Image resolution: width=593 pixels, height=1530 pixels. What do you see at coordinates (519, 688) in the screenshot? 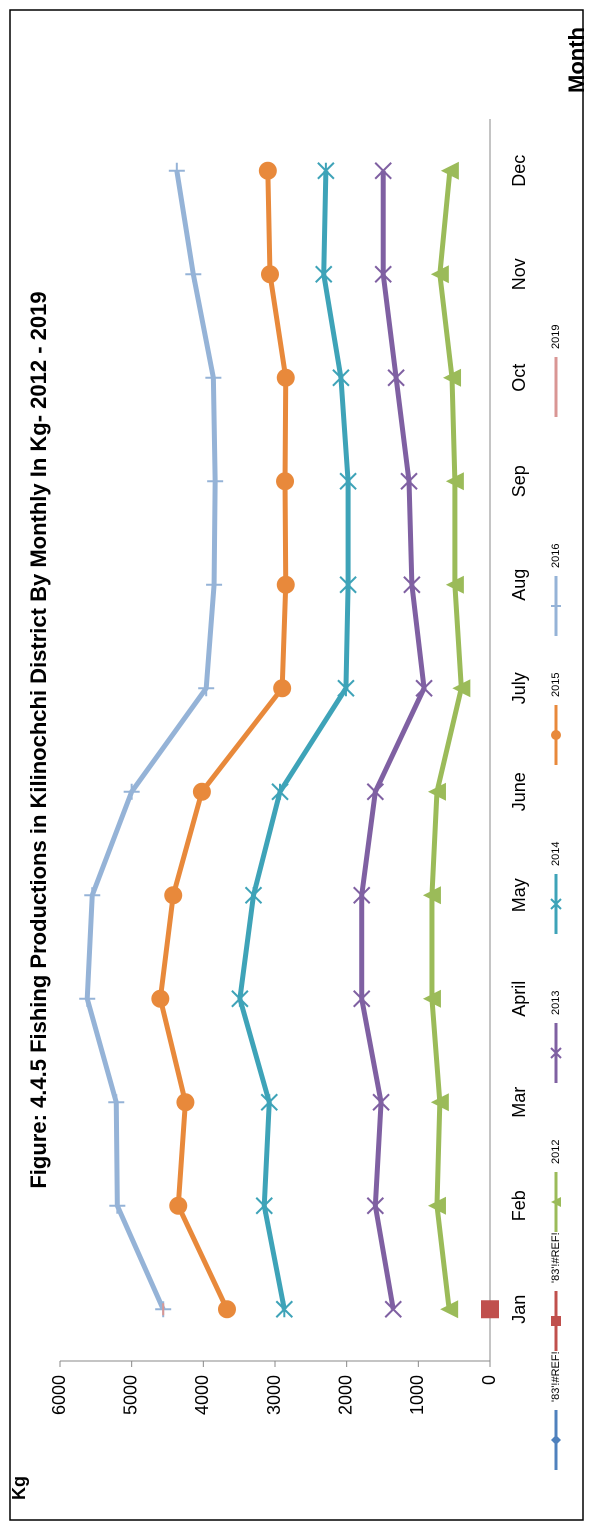
I see `x-tick-label: July` at bounding box center [519, 688].